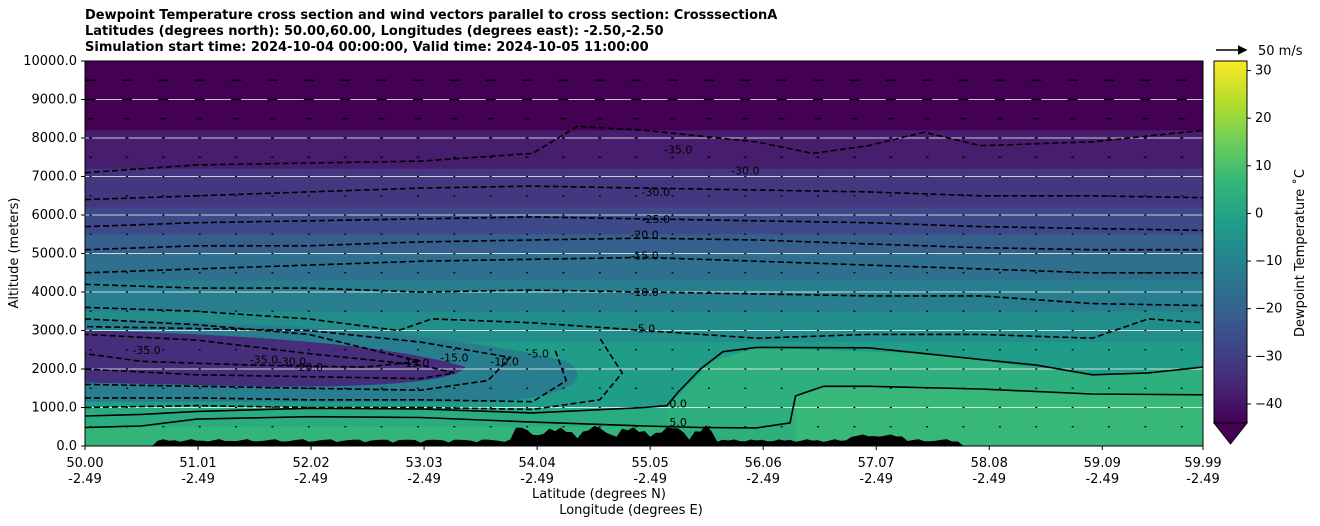 This screenshot has width=1320, height=526. What do you see at coordinates (84, 463) in the screenshot?
I see `x-tick-label-lat: 50.00` at bounding box center [84, 463].